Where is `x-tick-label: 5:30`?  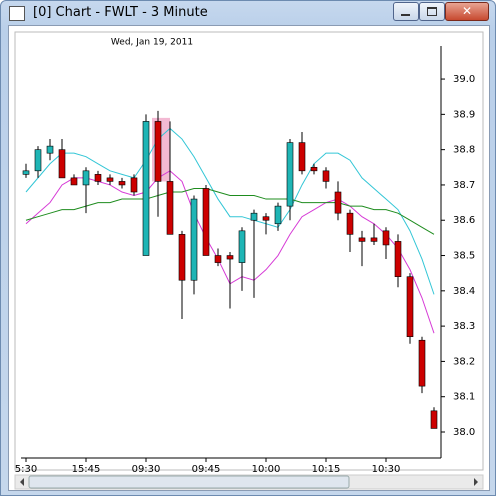
x-tick-label: 5:30 is located at coordinates (26, 469).